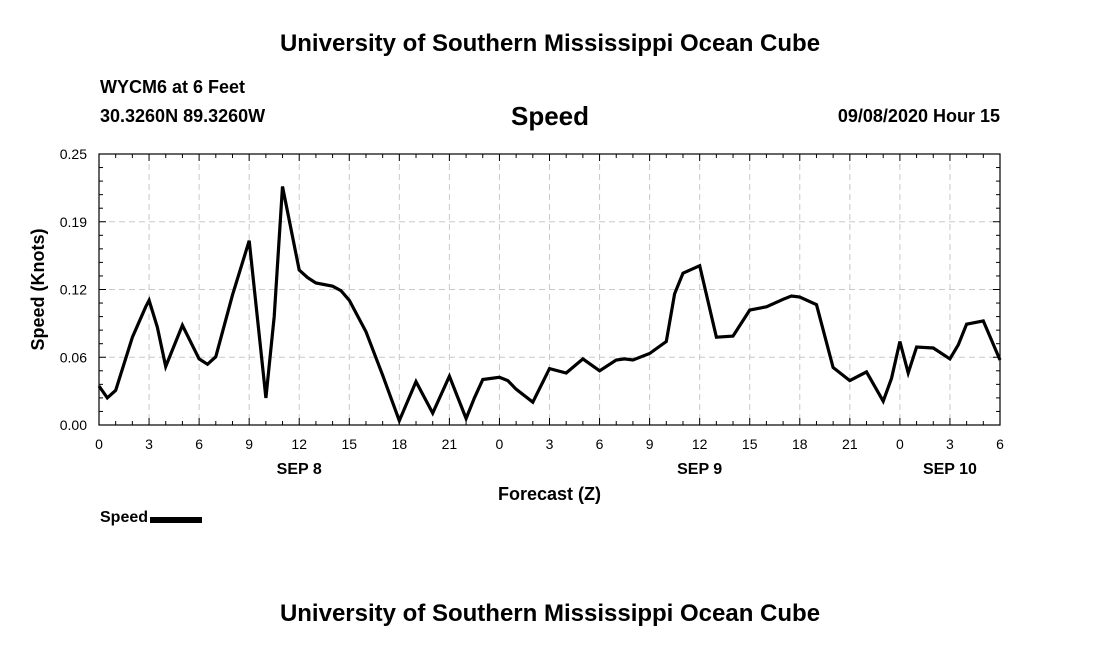 This screenshot has height=650, width=1100. Describe the element at coordinates (176, 519) in the screenshot. I see `legend-line-swatch` at that location.